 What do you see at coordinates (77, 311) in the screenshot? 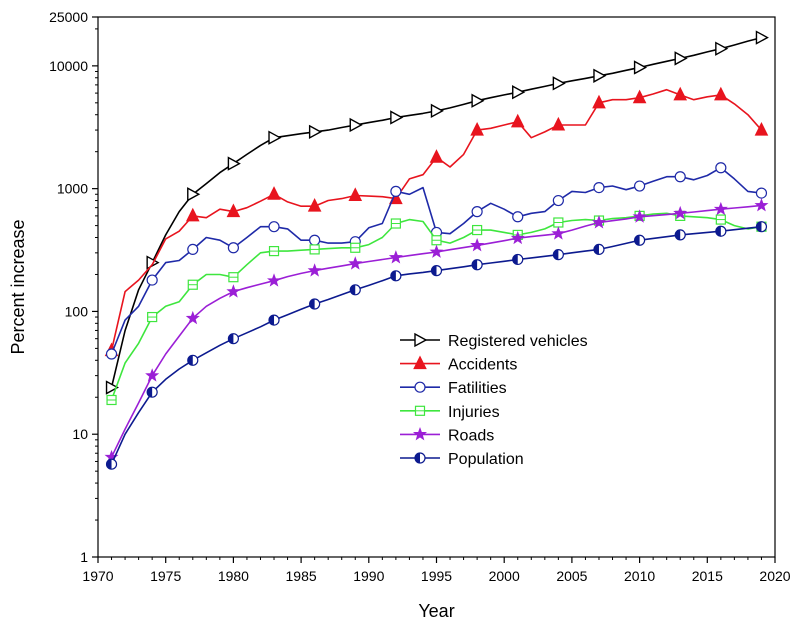
I see `y-tick-label: 100` at bounding box center [77, 311].